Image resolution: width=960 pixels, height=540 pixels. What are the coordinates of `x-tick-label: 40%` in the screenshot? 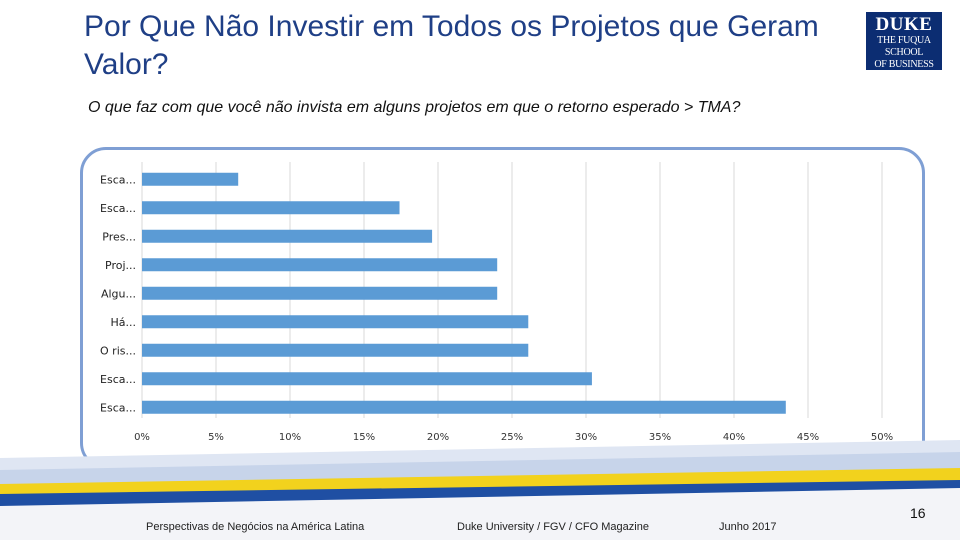 It's located at (734, 437).